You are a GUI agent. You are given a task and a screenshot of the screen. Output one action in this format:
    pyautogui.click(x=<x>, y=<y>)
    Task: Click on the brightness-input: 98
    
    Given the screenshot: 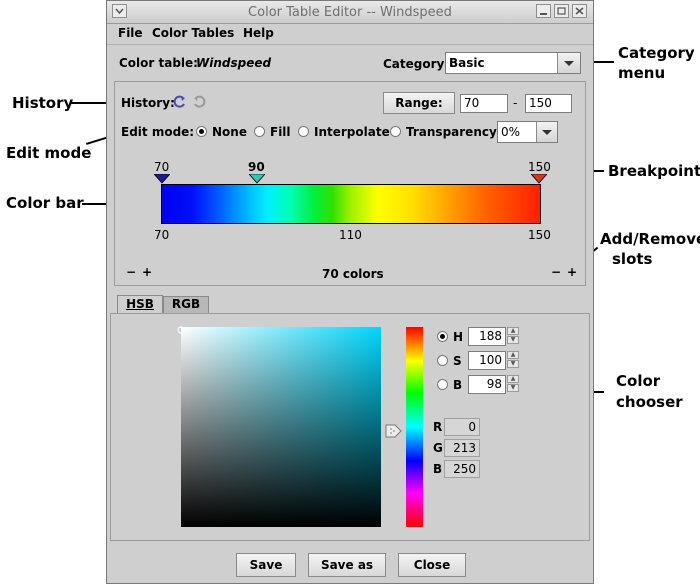 What is the action you would take?
    pyautogui.click(x=487, y=384)
    